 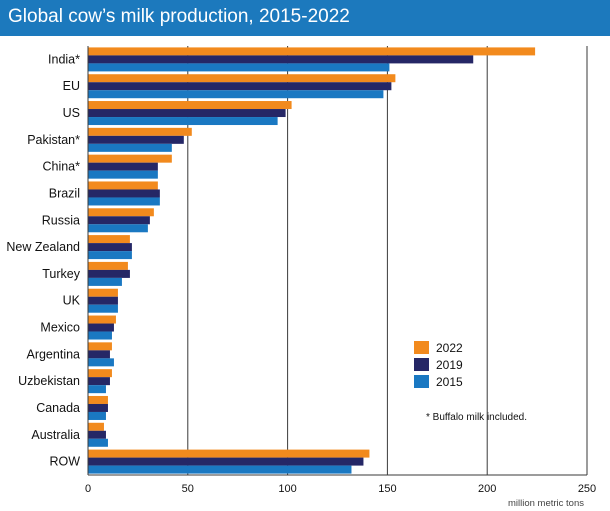 I want to click on category-label: Argentina, so click(x=53, y=354).